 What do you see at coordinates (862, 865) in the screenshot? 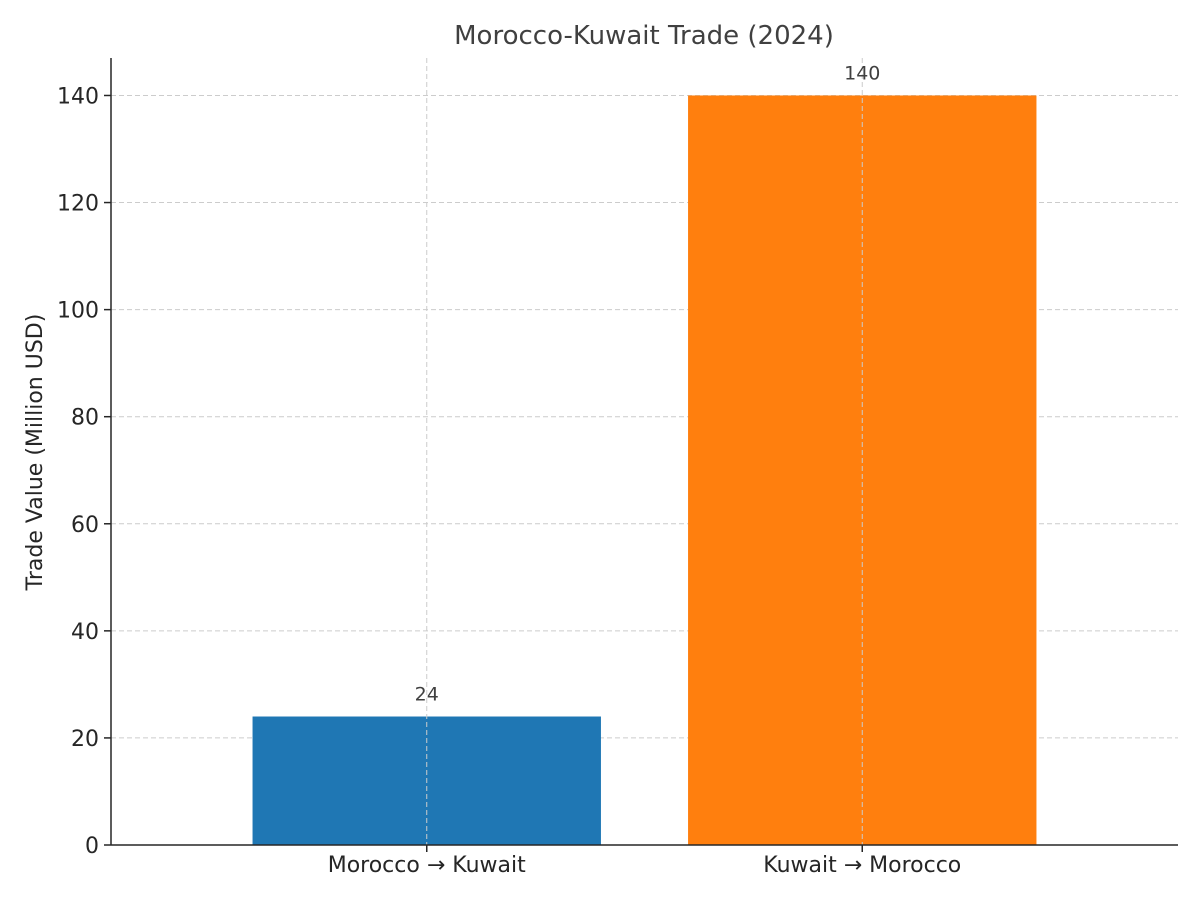
I see `x-tick-label: Kuwait → Morocco` at bounding box center [862, 865].